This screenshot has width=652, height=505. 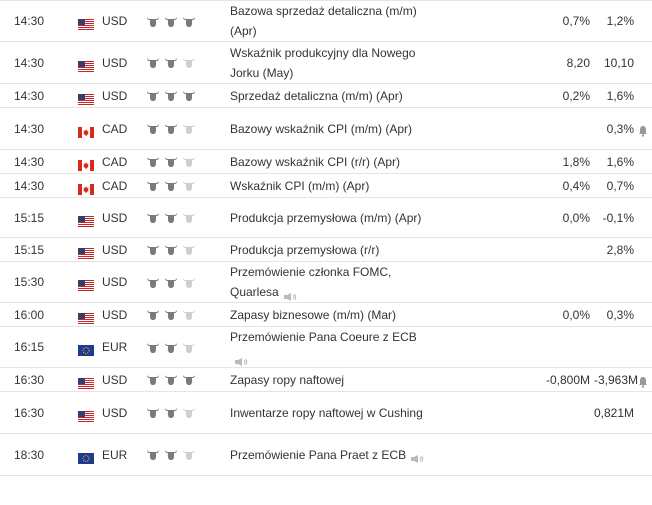 What do you see at coordinates (614, 412) in the screenshot?
I see `previous-value: 0,821M` at bounding box center [614, 412].